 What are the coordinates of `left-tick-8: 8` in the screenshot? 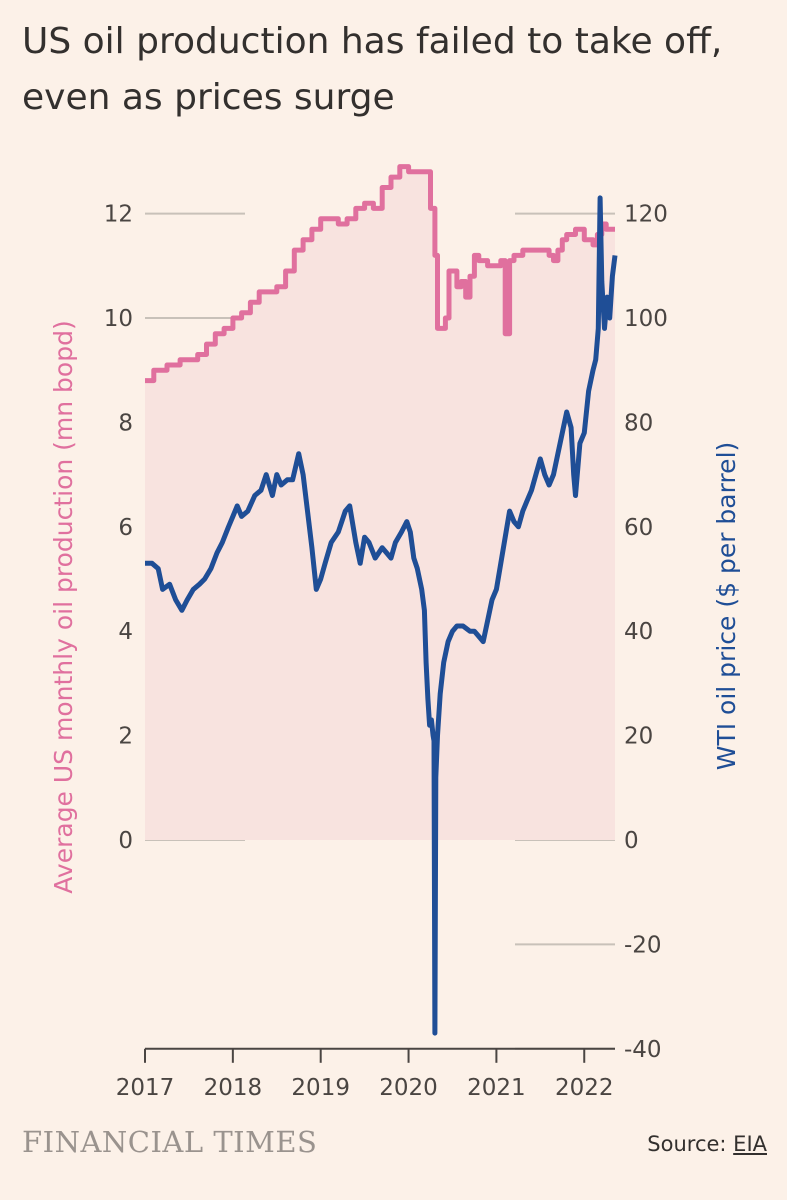 It's located at (125, 423).